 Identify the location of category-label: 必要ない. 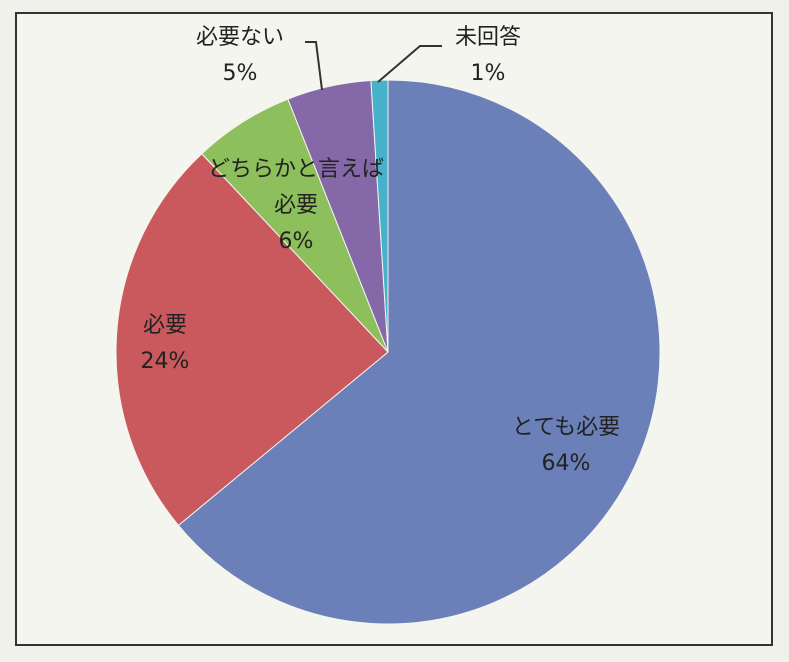
(239, 37).